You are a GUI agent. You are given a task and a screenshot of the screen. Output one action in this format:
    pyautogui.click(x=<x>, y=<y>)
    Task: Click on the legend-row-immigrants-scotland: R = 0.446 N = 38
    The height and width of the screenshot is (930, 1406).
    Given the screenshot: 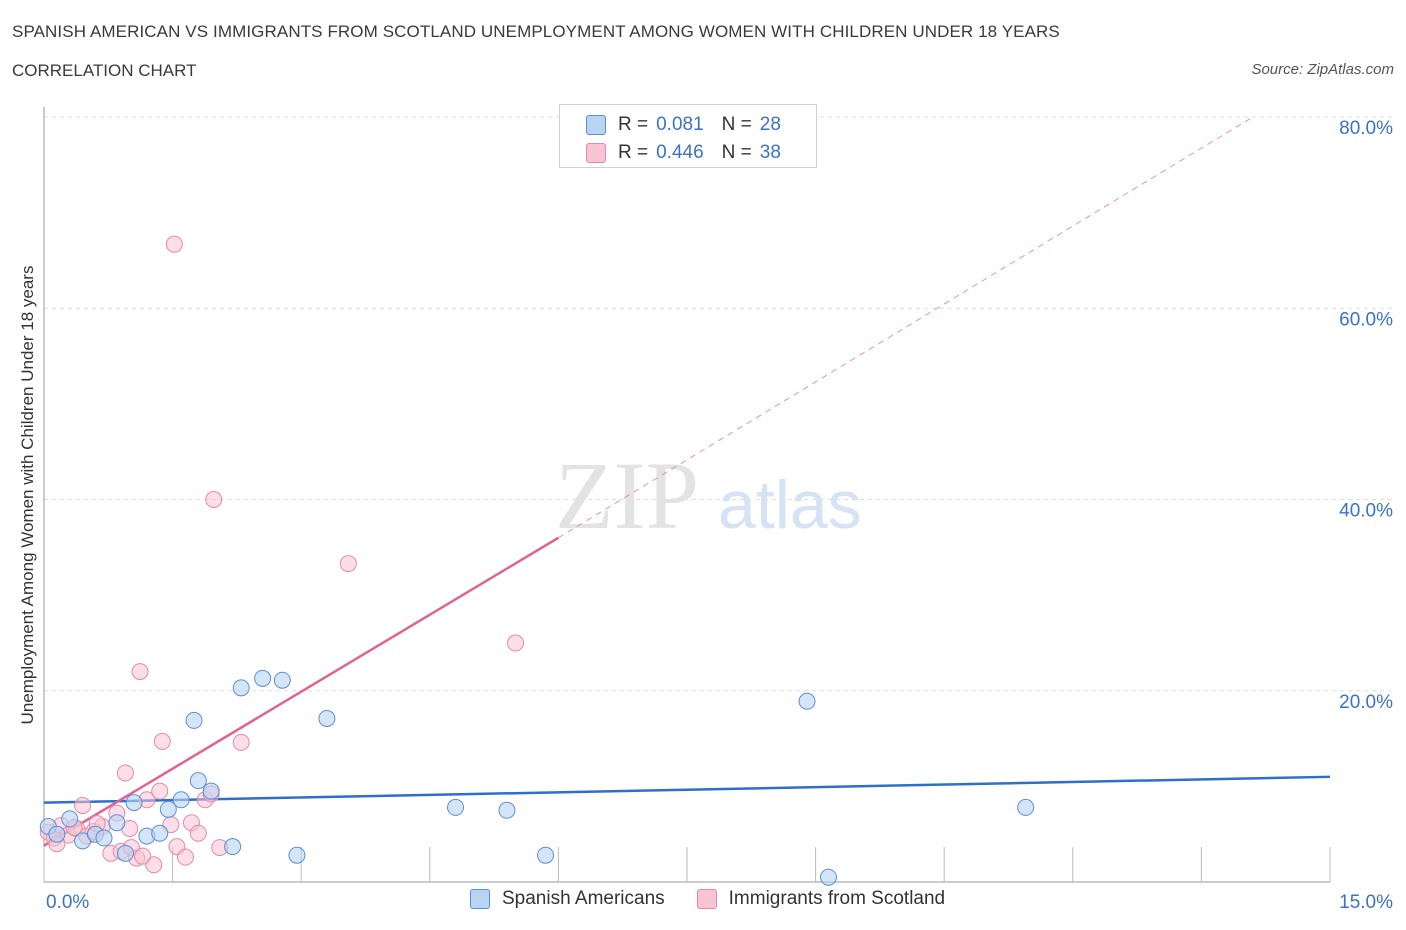 What is the action you would take?
    pyautogui.click(x=683, y=153)
    